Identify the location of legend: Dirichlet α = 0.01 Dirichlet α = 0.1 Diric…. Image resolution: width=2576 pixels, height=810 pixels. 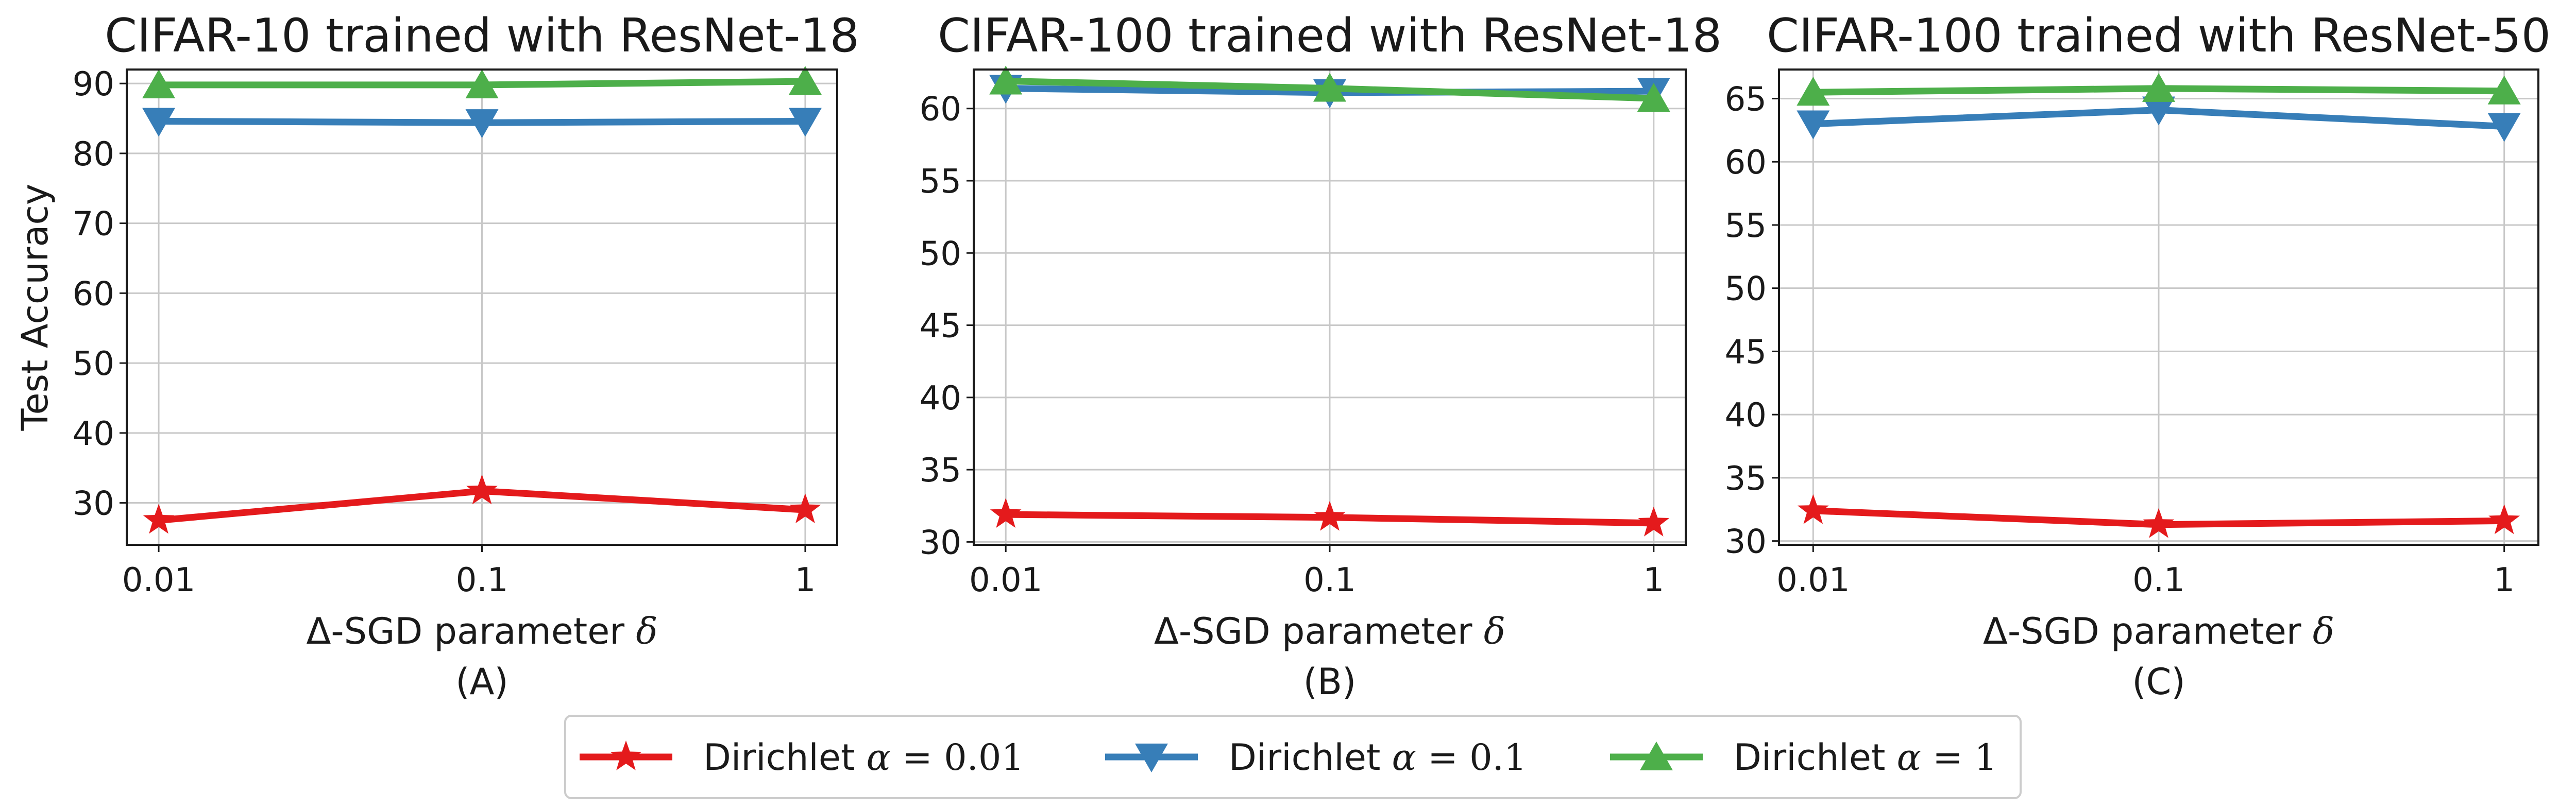
(1293, 757).